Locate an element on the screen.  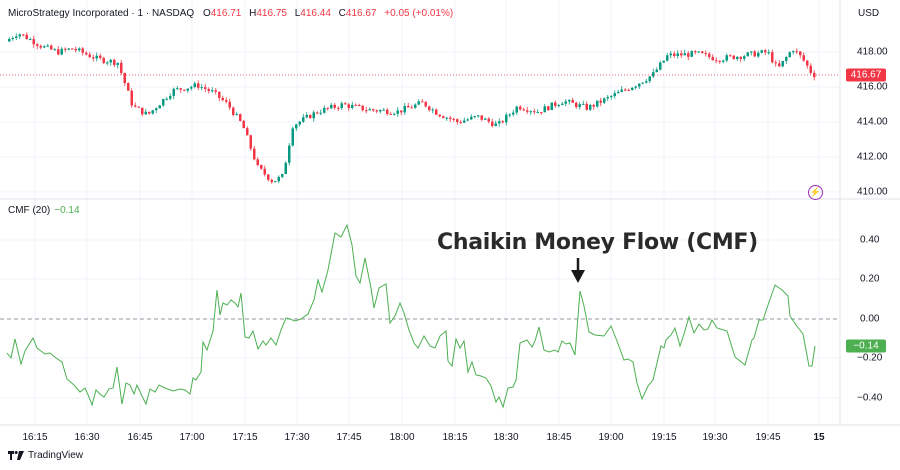
time-tick: 19:00 is located at coordinates (611, 437).